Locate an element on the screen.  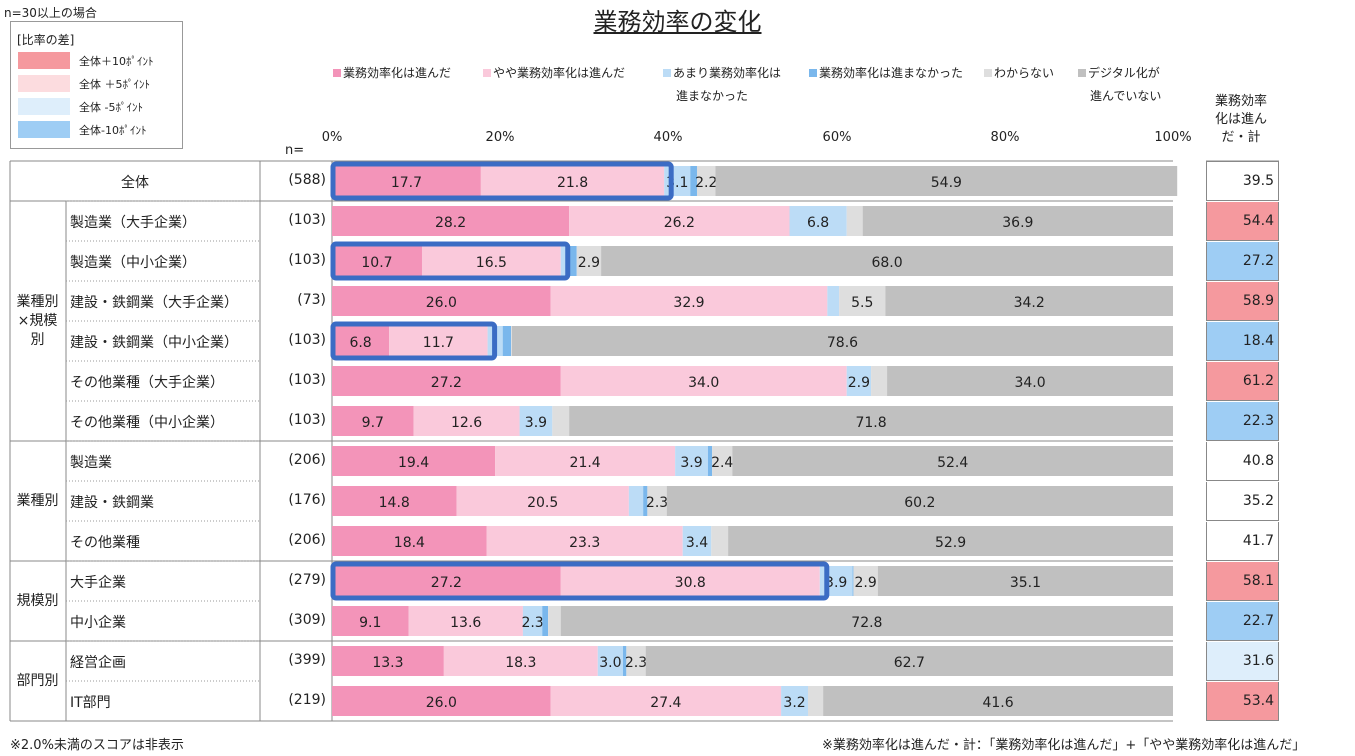
data-label: 9.1 is located at coordinates (370, 623).